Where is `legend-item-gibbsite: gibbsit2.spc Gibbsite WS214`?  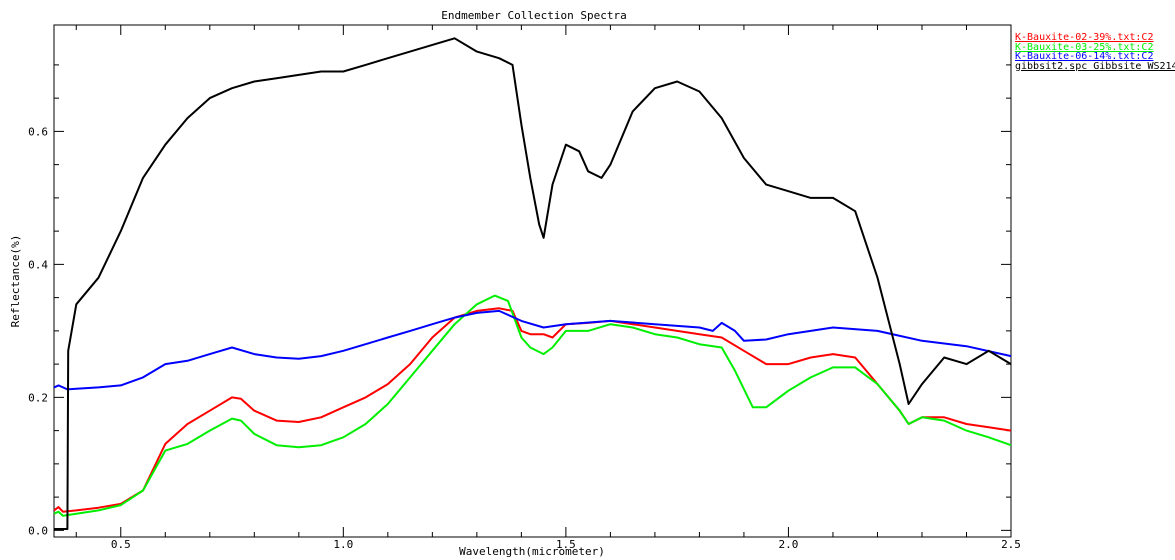 legend-item-gibbsite: gibbsit2.spc Gibbsite WS214 is located at coordinates (1095, 66).